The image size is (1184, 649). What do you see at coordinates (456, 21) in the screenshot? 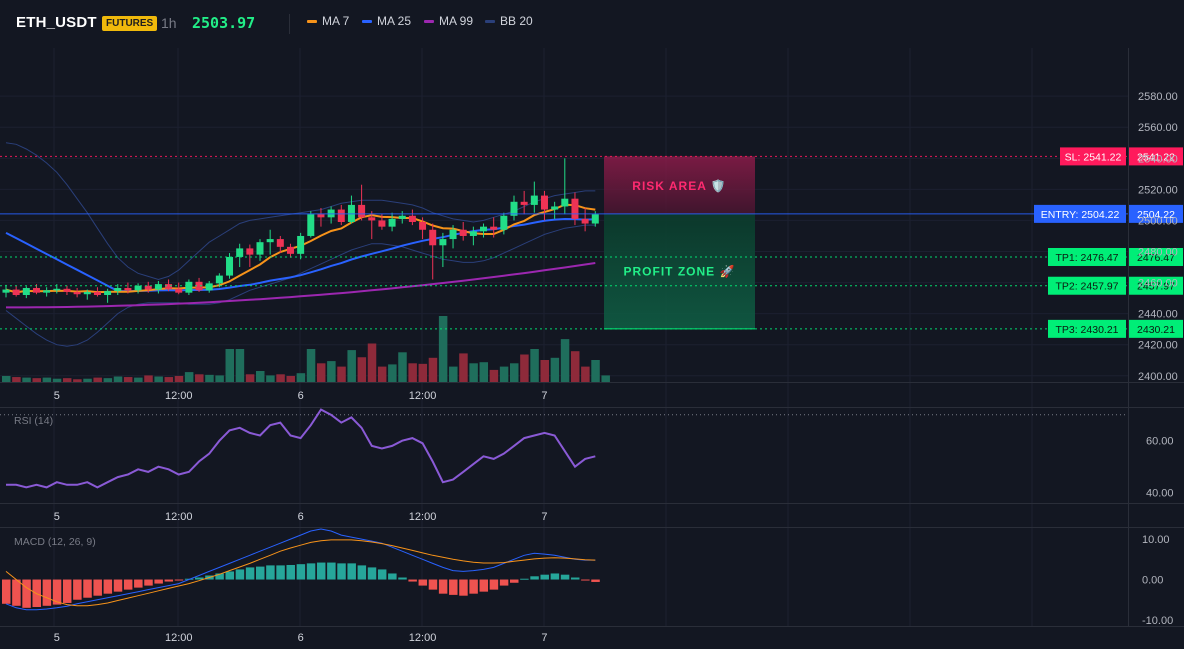
I see `legend-ma99-label: MA 99` at bounding box center [456, 21].